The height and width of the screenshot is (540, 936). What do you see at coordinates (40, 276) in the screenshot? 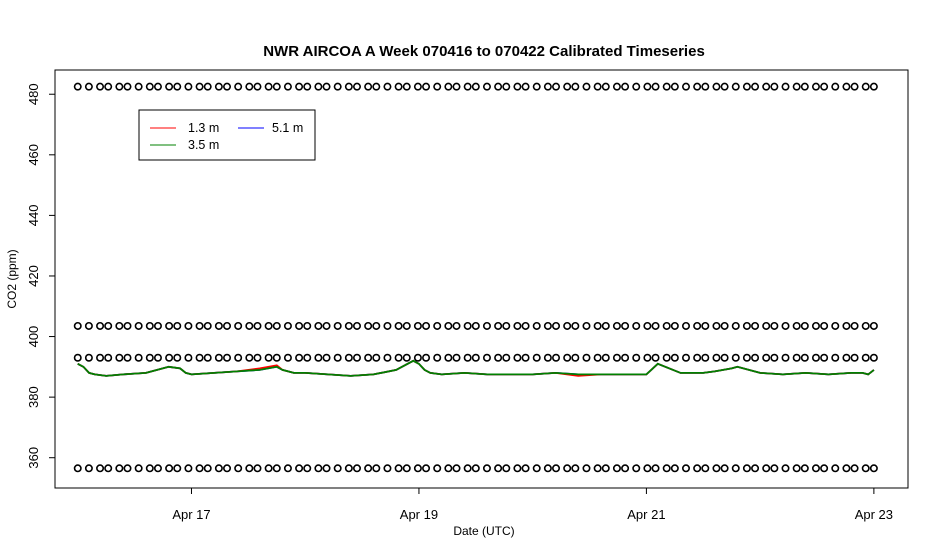
I see `y-axis: 360 380 400 420 440 460 480` at bounding box center [40, 276].